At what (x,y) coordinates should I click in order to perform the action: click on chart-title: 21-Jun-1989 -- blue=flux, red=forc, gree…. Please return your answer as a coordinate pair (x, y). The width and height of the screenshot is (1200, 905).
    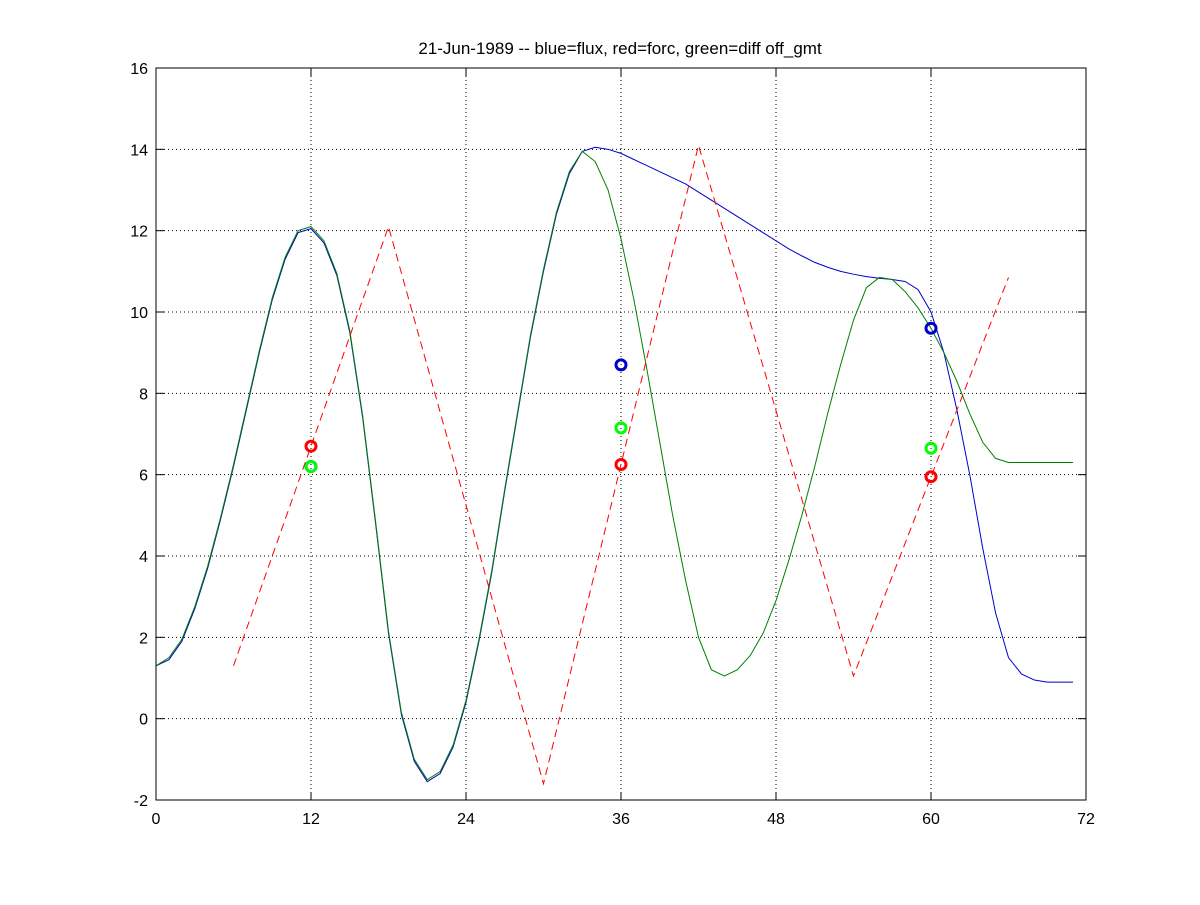
    Looking at the image, I should click on (620, 48).